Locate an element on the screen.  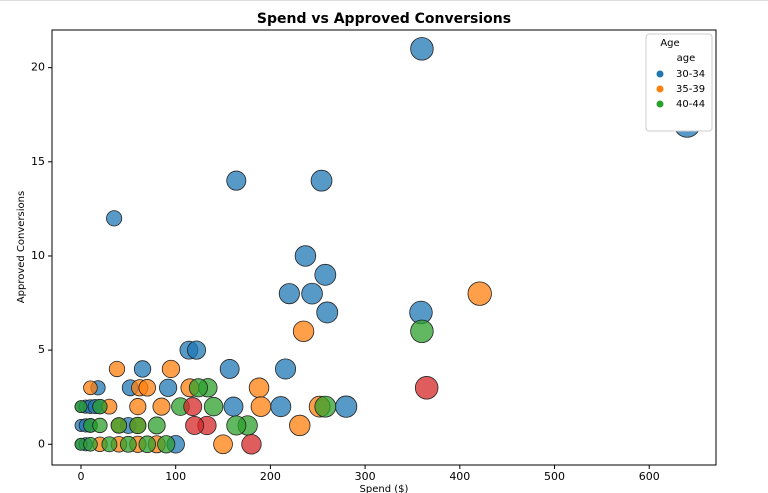
x-tick-label: 0 is located at coordinates (80, 476).